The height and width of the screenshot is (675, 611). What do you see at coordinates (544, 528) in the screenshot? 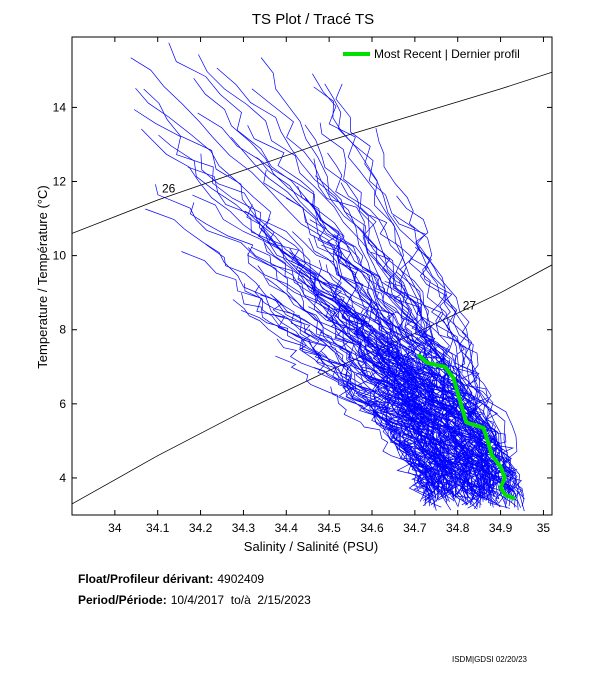
I see `x-tick-label: 35` at bounding box center [544, 528].